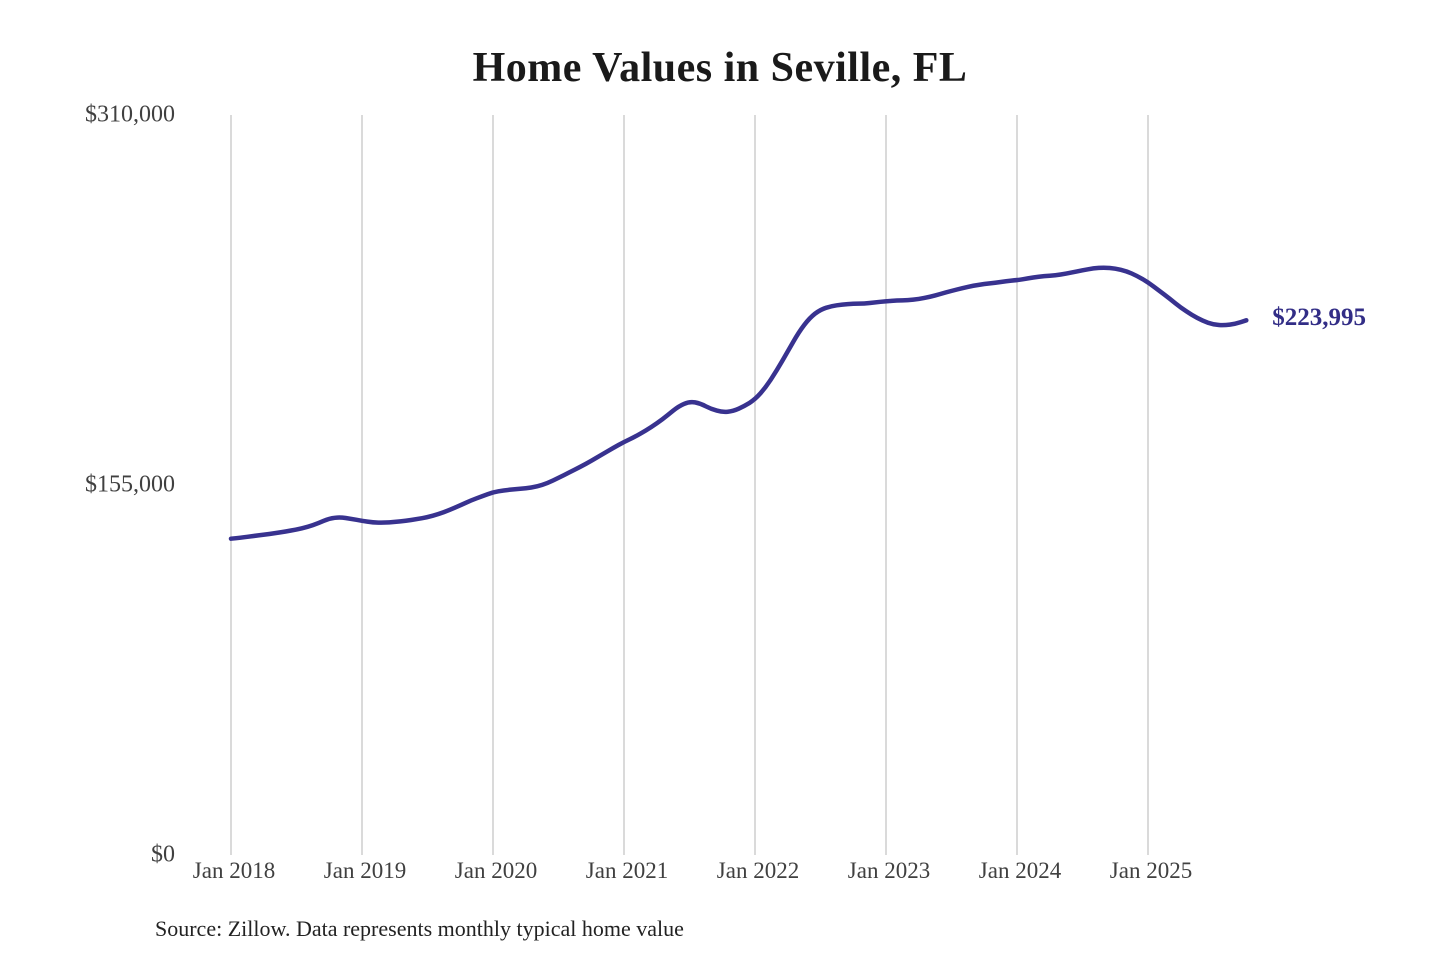 This screenshot has width=1440, height=960. I want to click on y-tick-label-155000: $155,000, so click(130, 484).